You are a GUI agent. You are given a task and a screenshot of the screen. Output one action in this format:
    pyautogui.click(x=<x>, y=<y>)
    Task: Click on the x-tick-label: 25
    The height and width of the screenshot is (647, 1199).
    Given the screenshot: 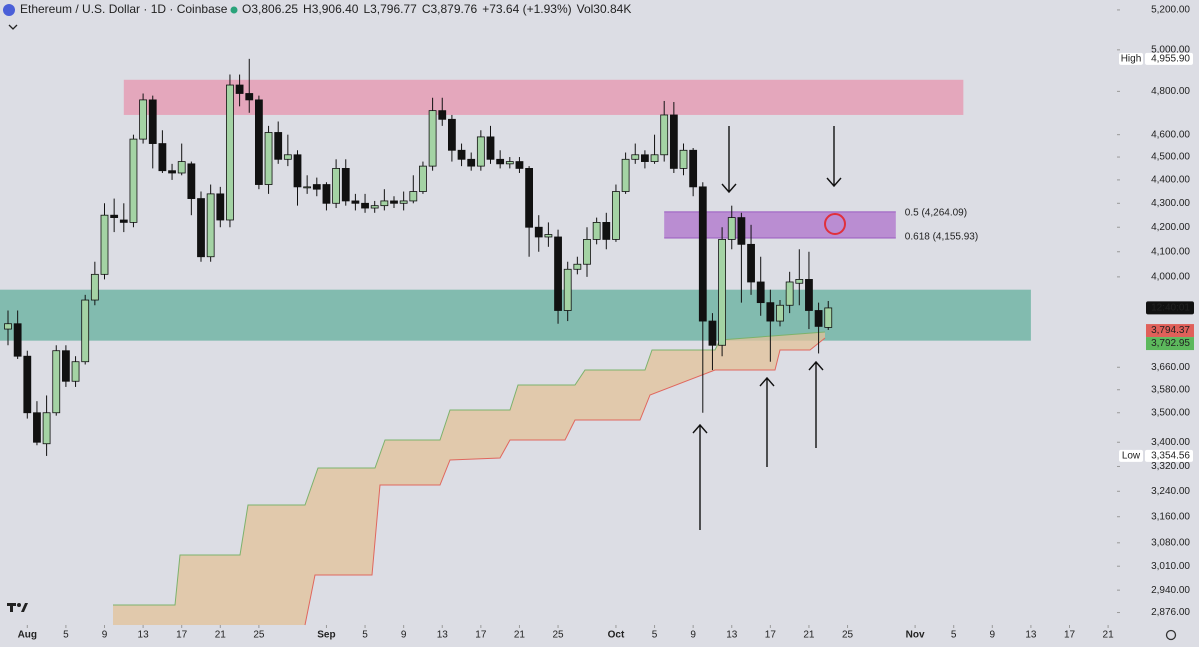 What is the action you would take?
    pyautogui.click(x=558, y=635)
    